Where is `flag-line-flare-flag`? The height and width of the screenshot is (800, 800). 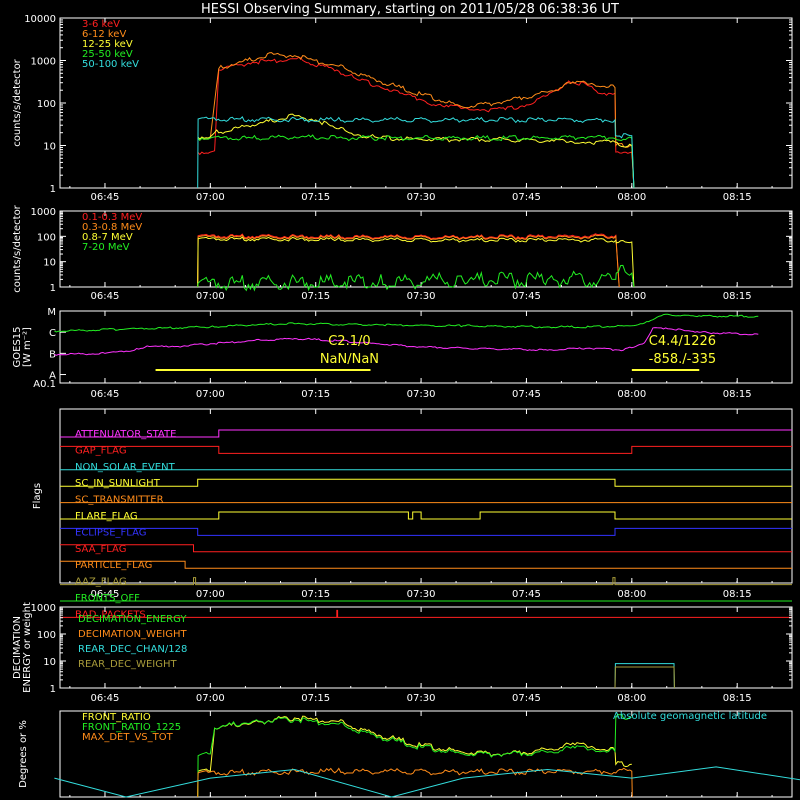 flag-line-flare-flag is located at coordinates (426, 515).